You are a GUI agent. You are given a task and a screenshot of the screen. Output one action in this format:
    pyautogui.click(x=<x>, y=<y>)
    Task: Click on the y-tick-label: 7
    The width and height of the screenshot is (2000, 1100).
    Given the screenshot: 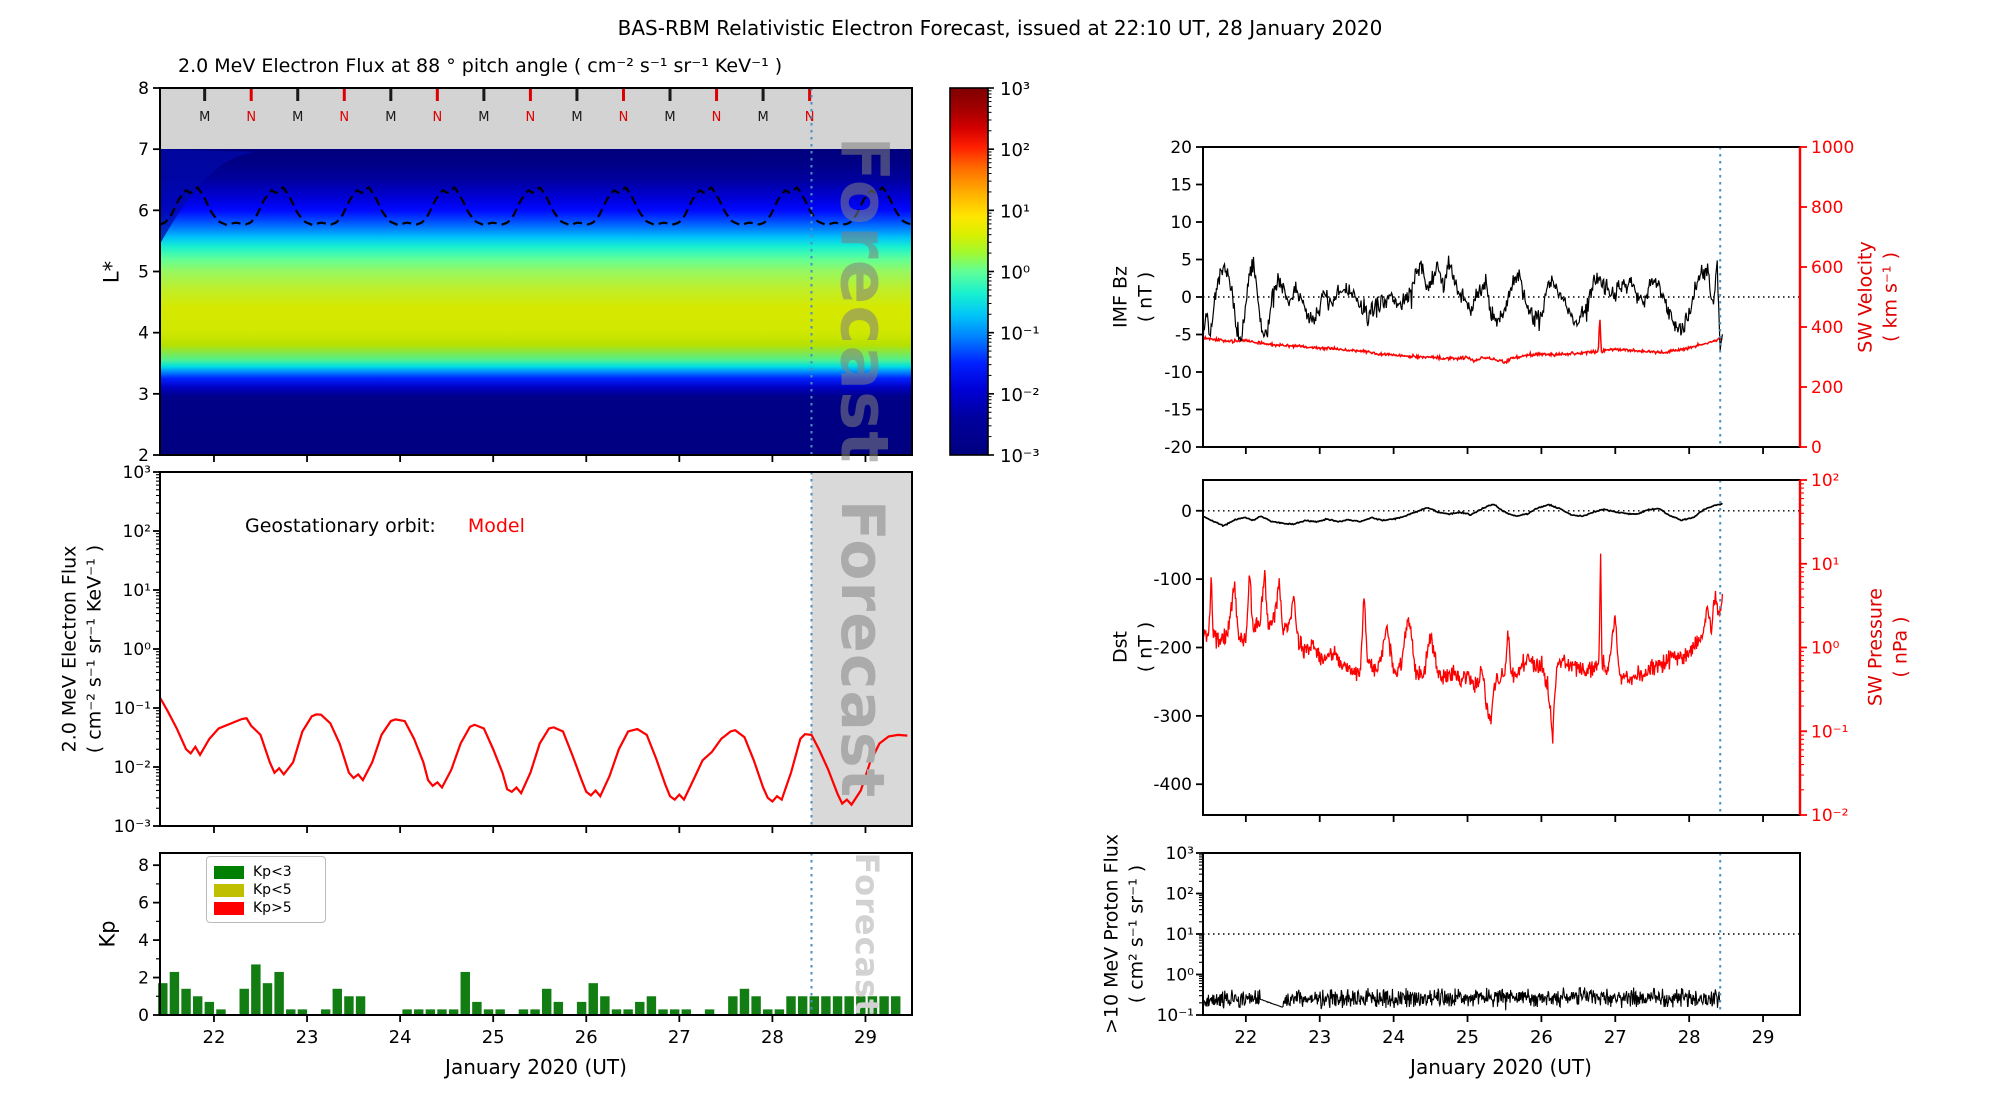 What is the action you would take?
    pyautogui.click(x=143, y=150)
    